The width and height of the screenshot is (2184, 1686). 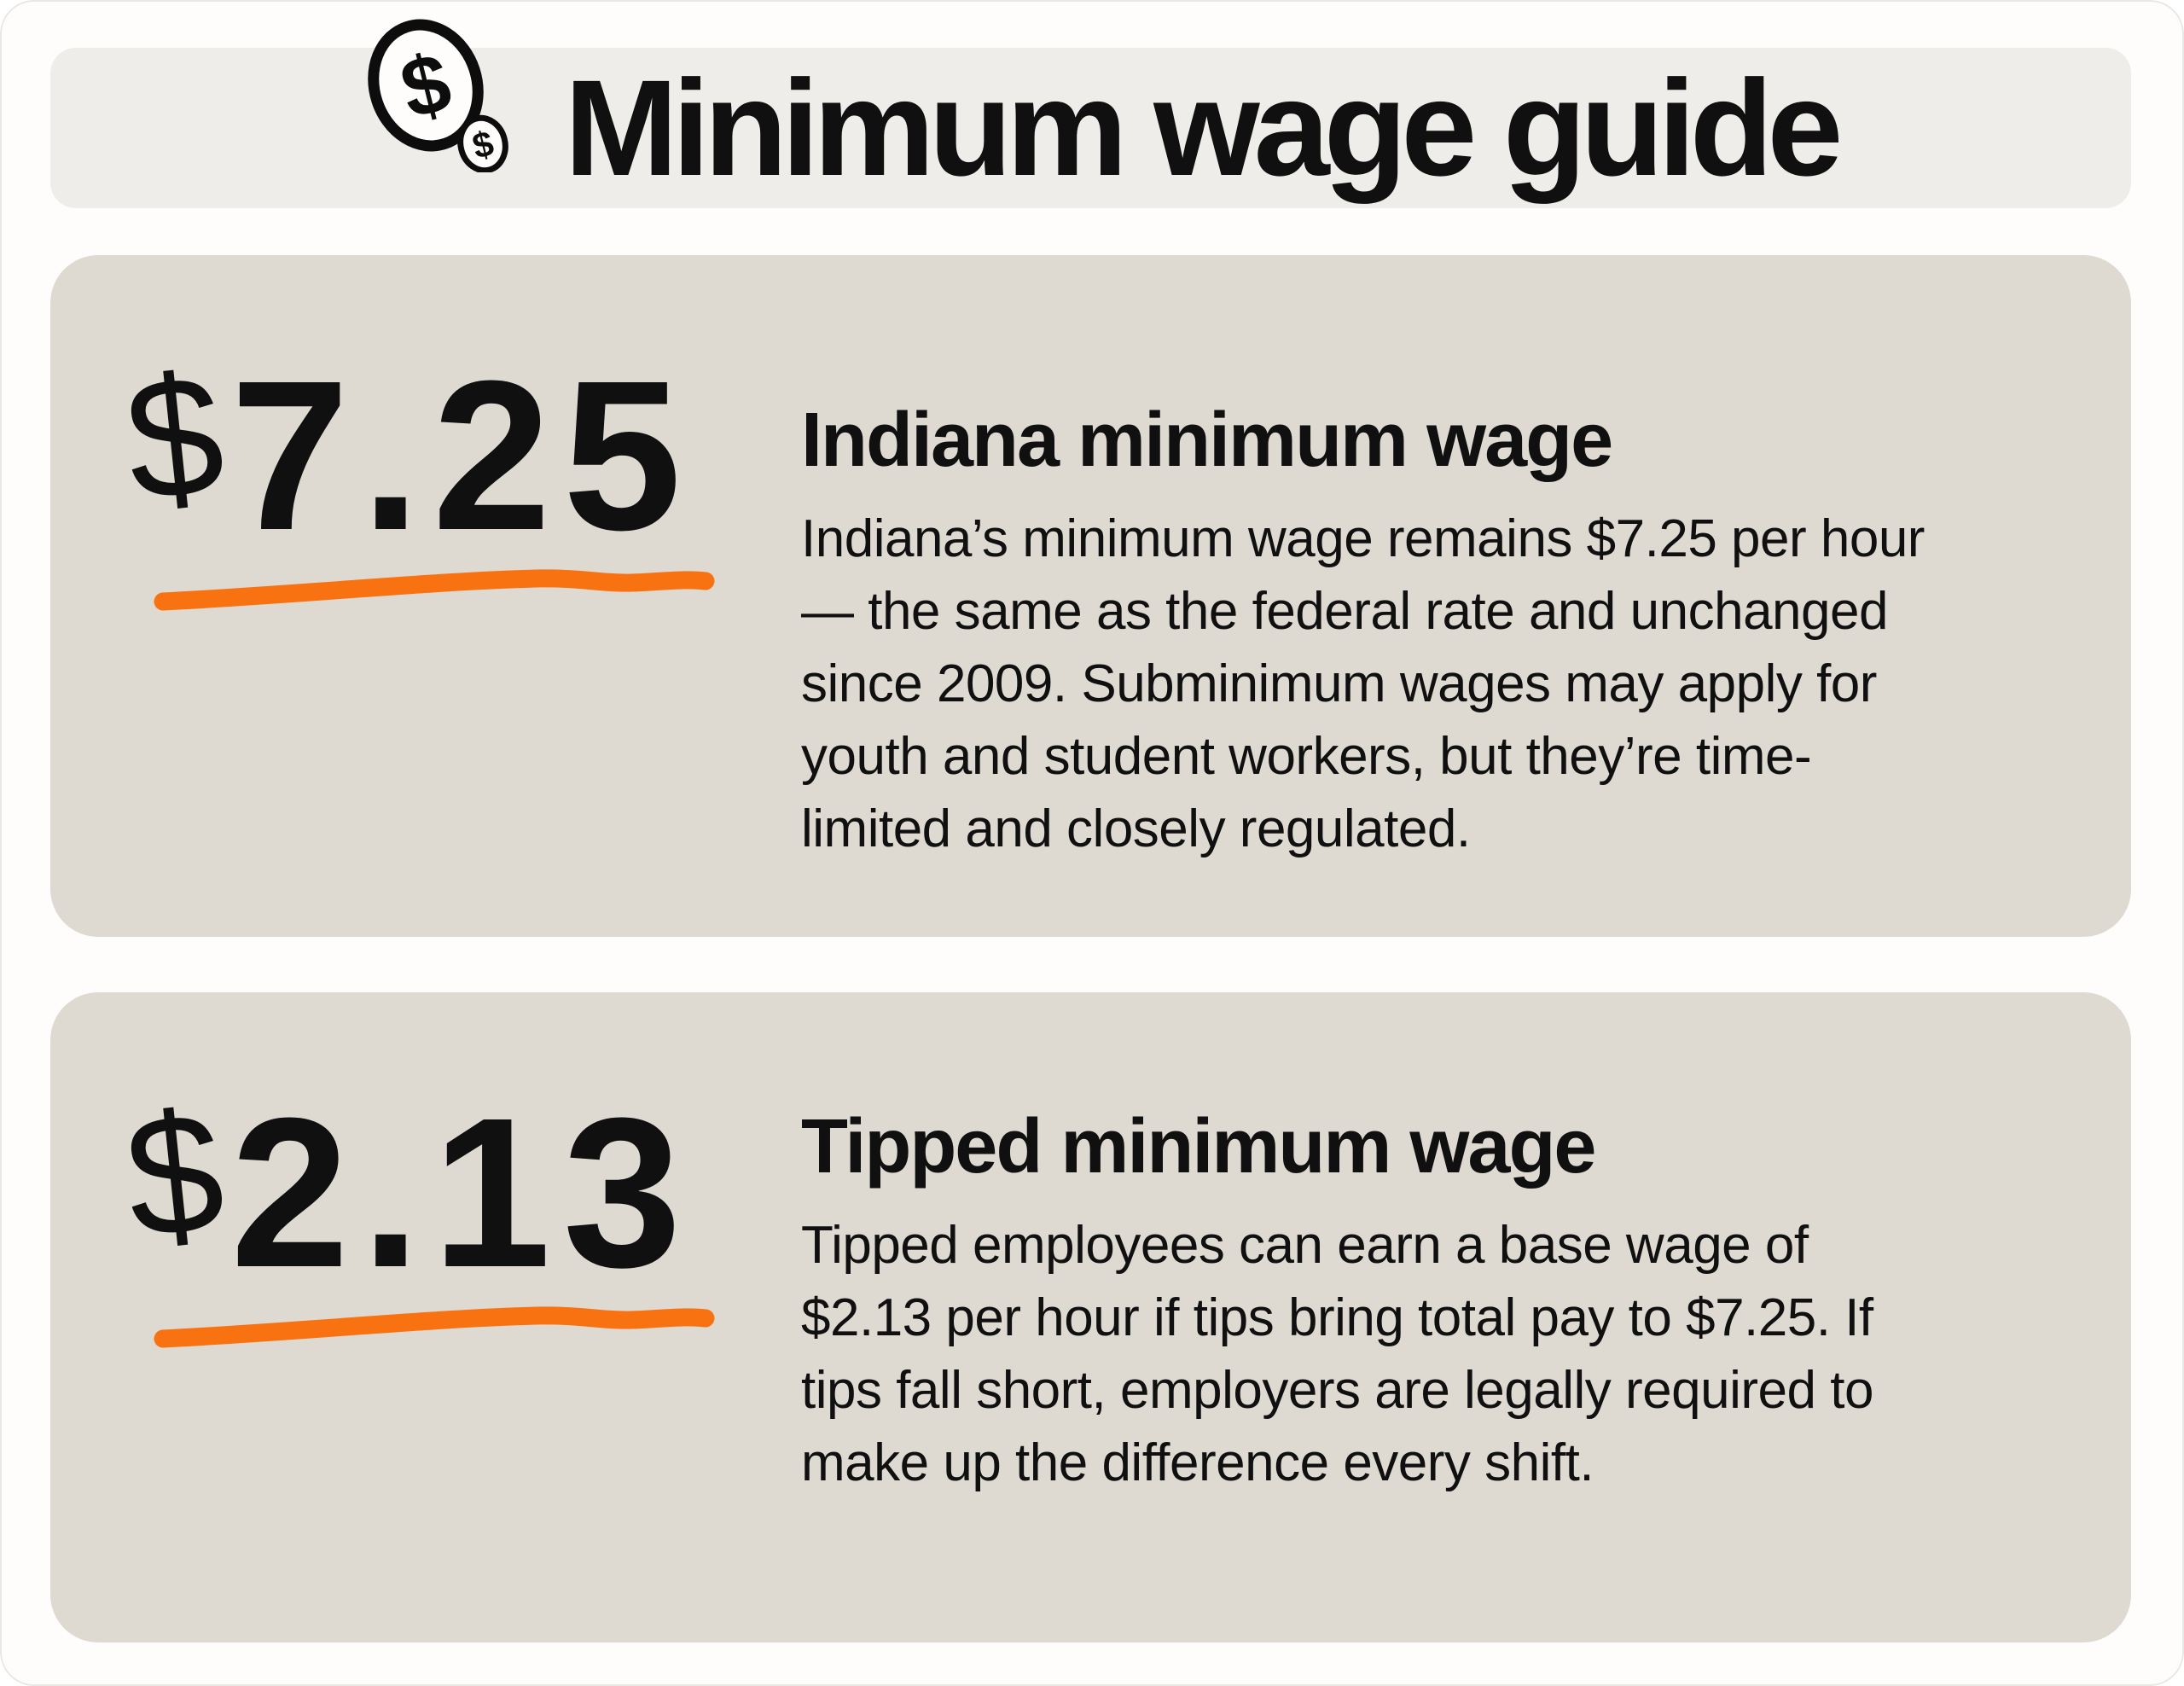 I want to click on card-heading: Indiana minimum wage, so click(x=1207, y=440).